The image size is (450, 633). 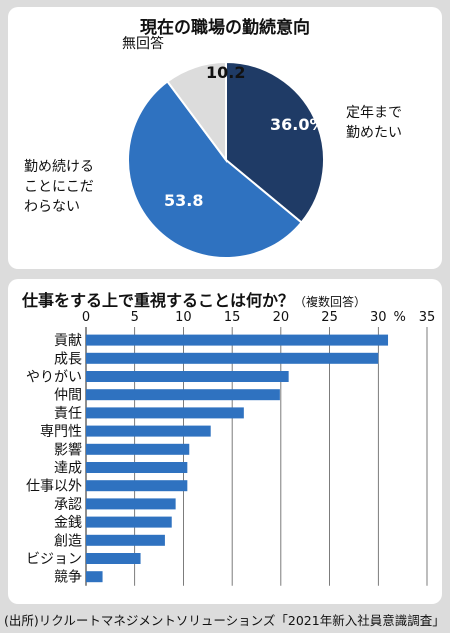 What do you see at coordinates (135, 317) in the screenshot?
I see `x-tick-label: 5` at bounding box center [135, 317].